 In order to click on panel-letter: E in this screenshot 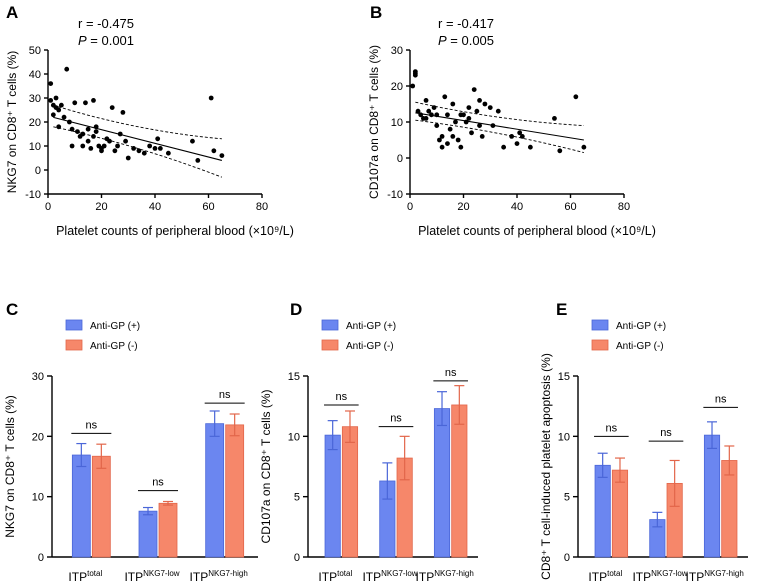, I will do `click(561, 309)`.